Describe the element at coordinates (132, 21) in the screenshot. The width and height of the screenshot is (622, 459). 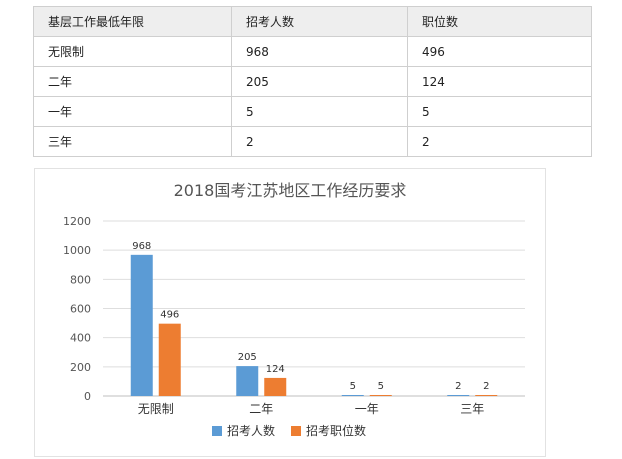
I see `column-header: 基层工作最低年限` at that location.